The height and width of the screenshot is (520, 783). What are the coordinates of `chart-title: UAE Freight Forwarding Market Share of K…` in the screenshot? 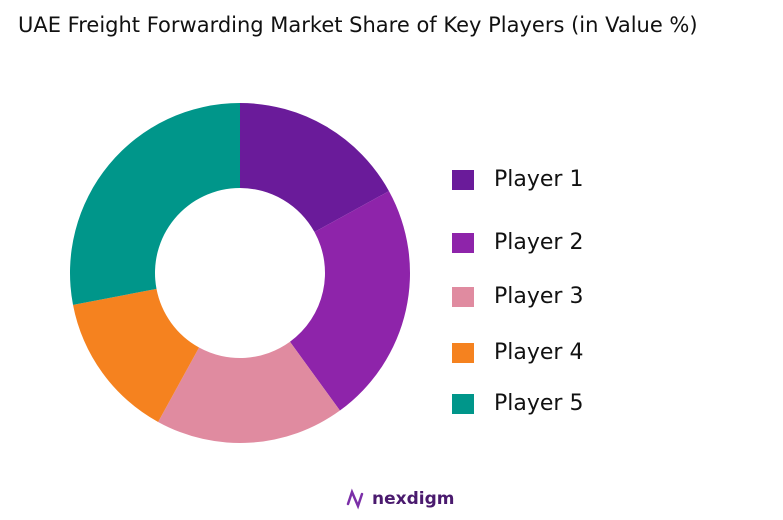 It's located at (358, 25).